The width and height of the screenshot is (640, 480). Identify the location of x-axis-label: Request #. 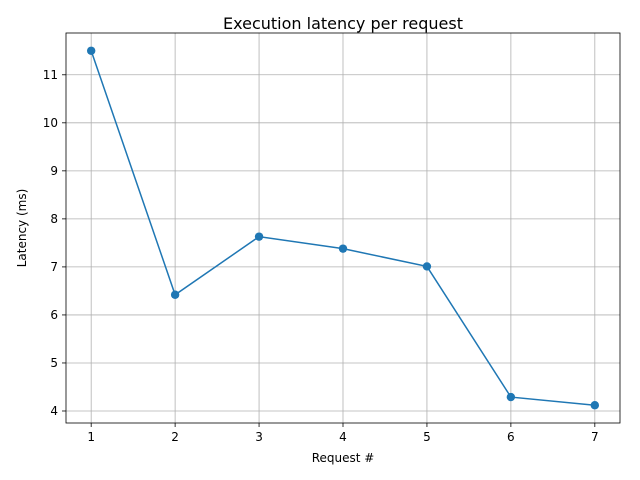
(343, 458).